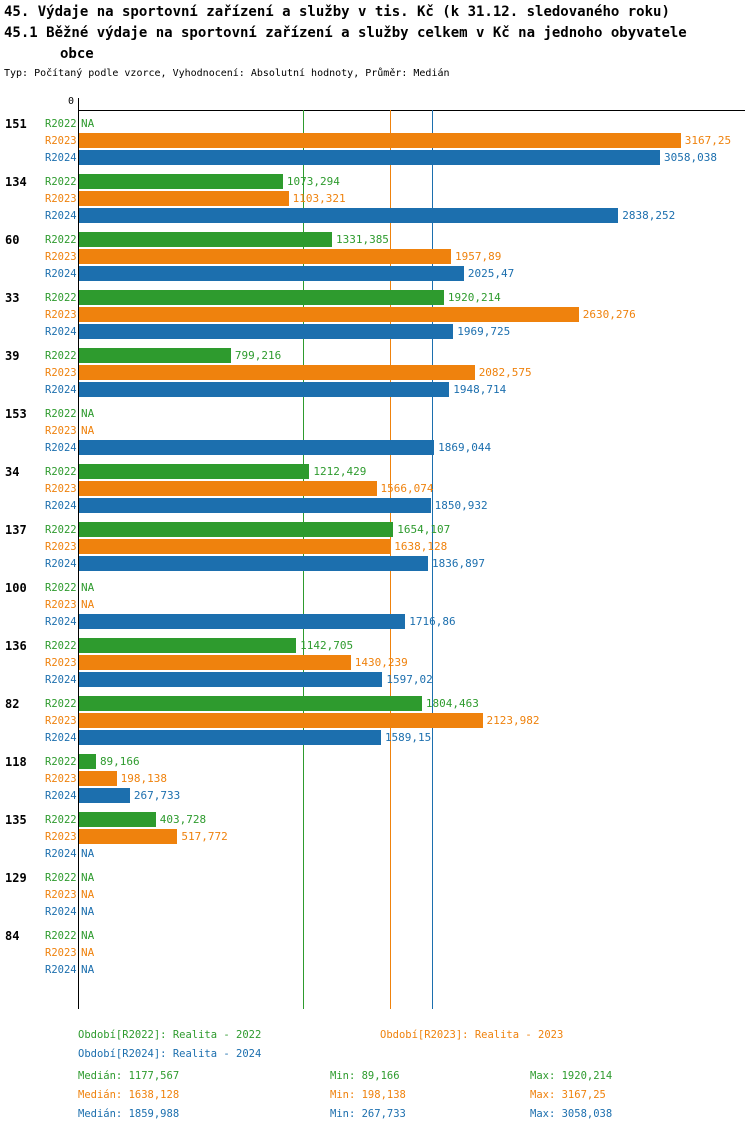 The width and height of the screenshot is (750, 1134). Describe the element at coordinates (480, 389) in the screenshot. I see `bar-value-label: 1948,714` at that location.